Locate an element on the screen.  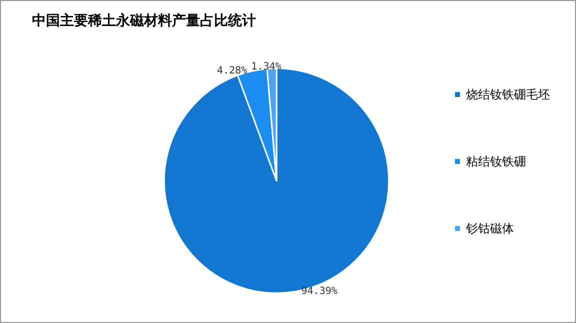
chart-title: 中国主要稀土永磁材料产量占比统计 is located at coordinates (144, 20).